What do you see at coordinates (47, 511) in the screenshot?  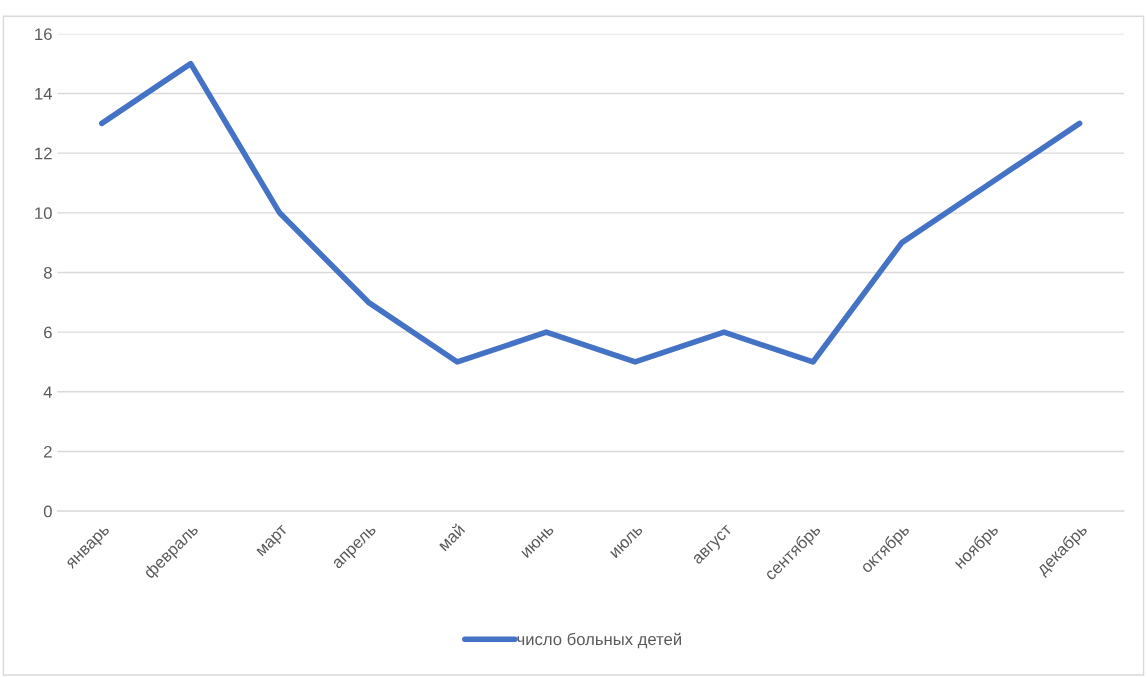 I see `y-tick-label: 0` at bounding box center [47, 511].